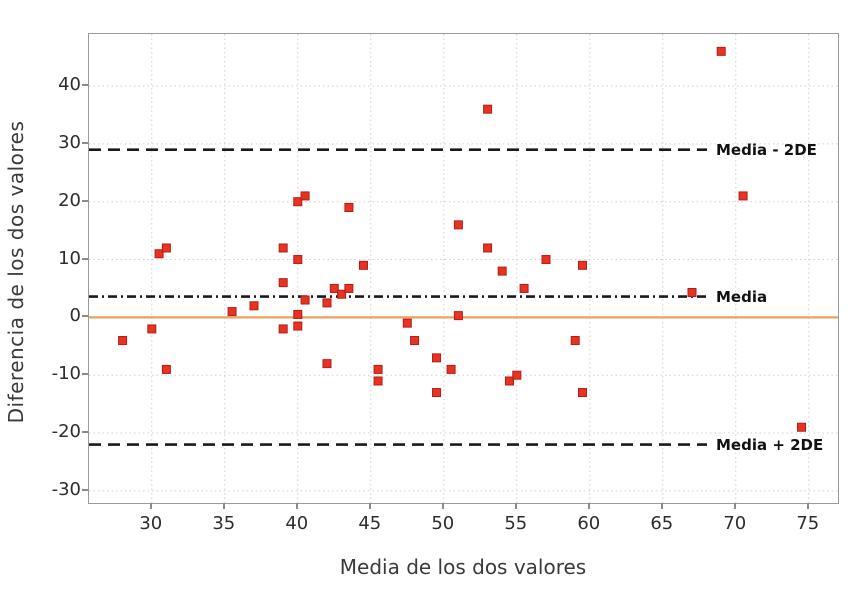 Image resolution: width=861 pixels, height=595 pixels. Describe the element at coordinates (662, 523) in the screenshot. I see `x-tick-label: 65` at that location.